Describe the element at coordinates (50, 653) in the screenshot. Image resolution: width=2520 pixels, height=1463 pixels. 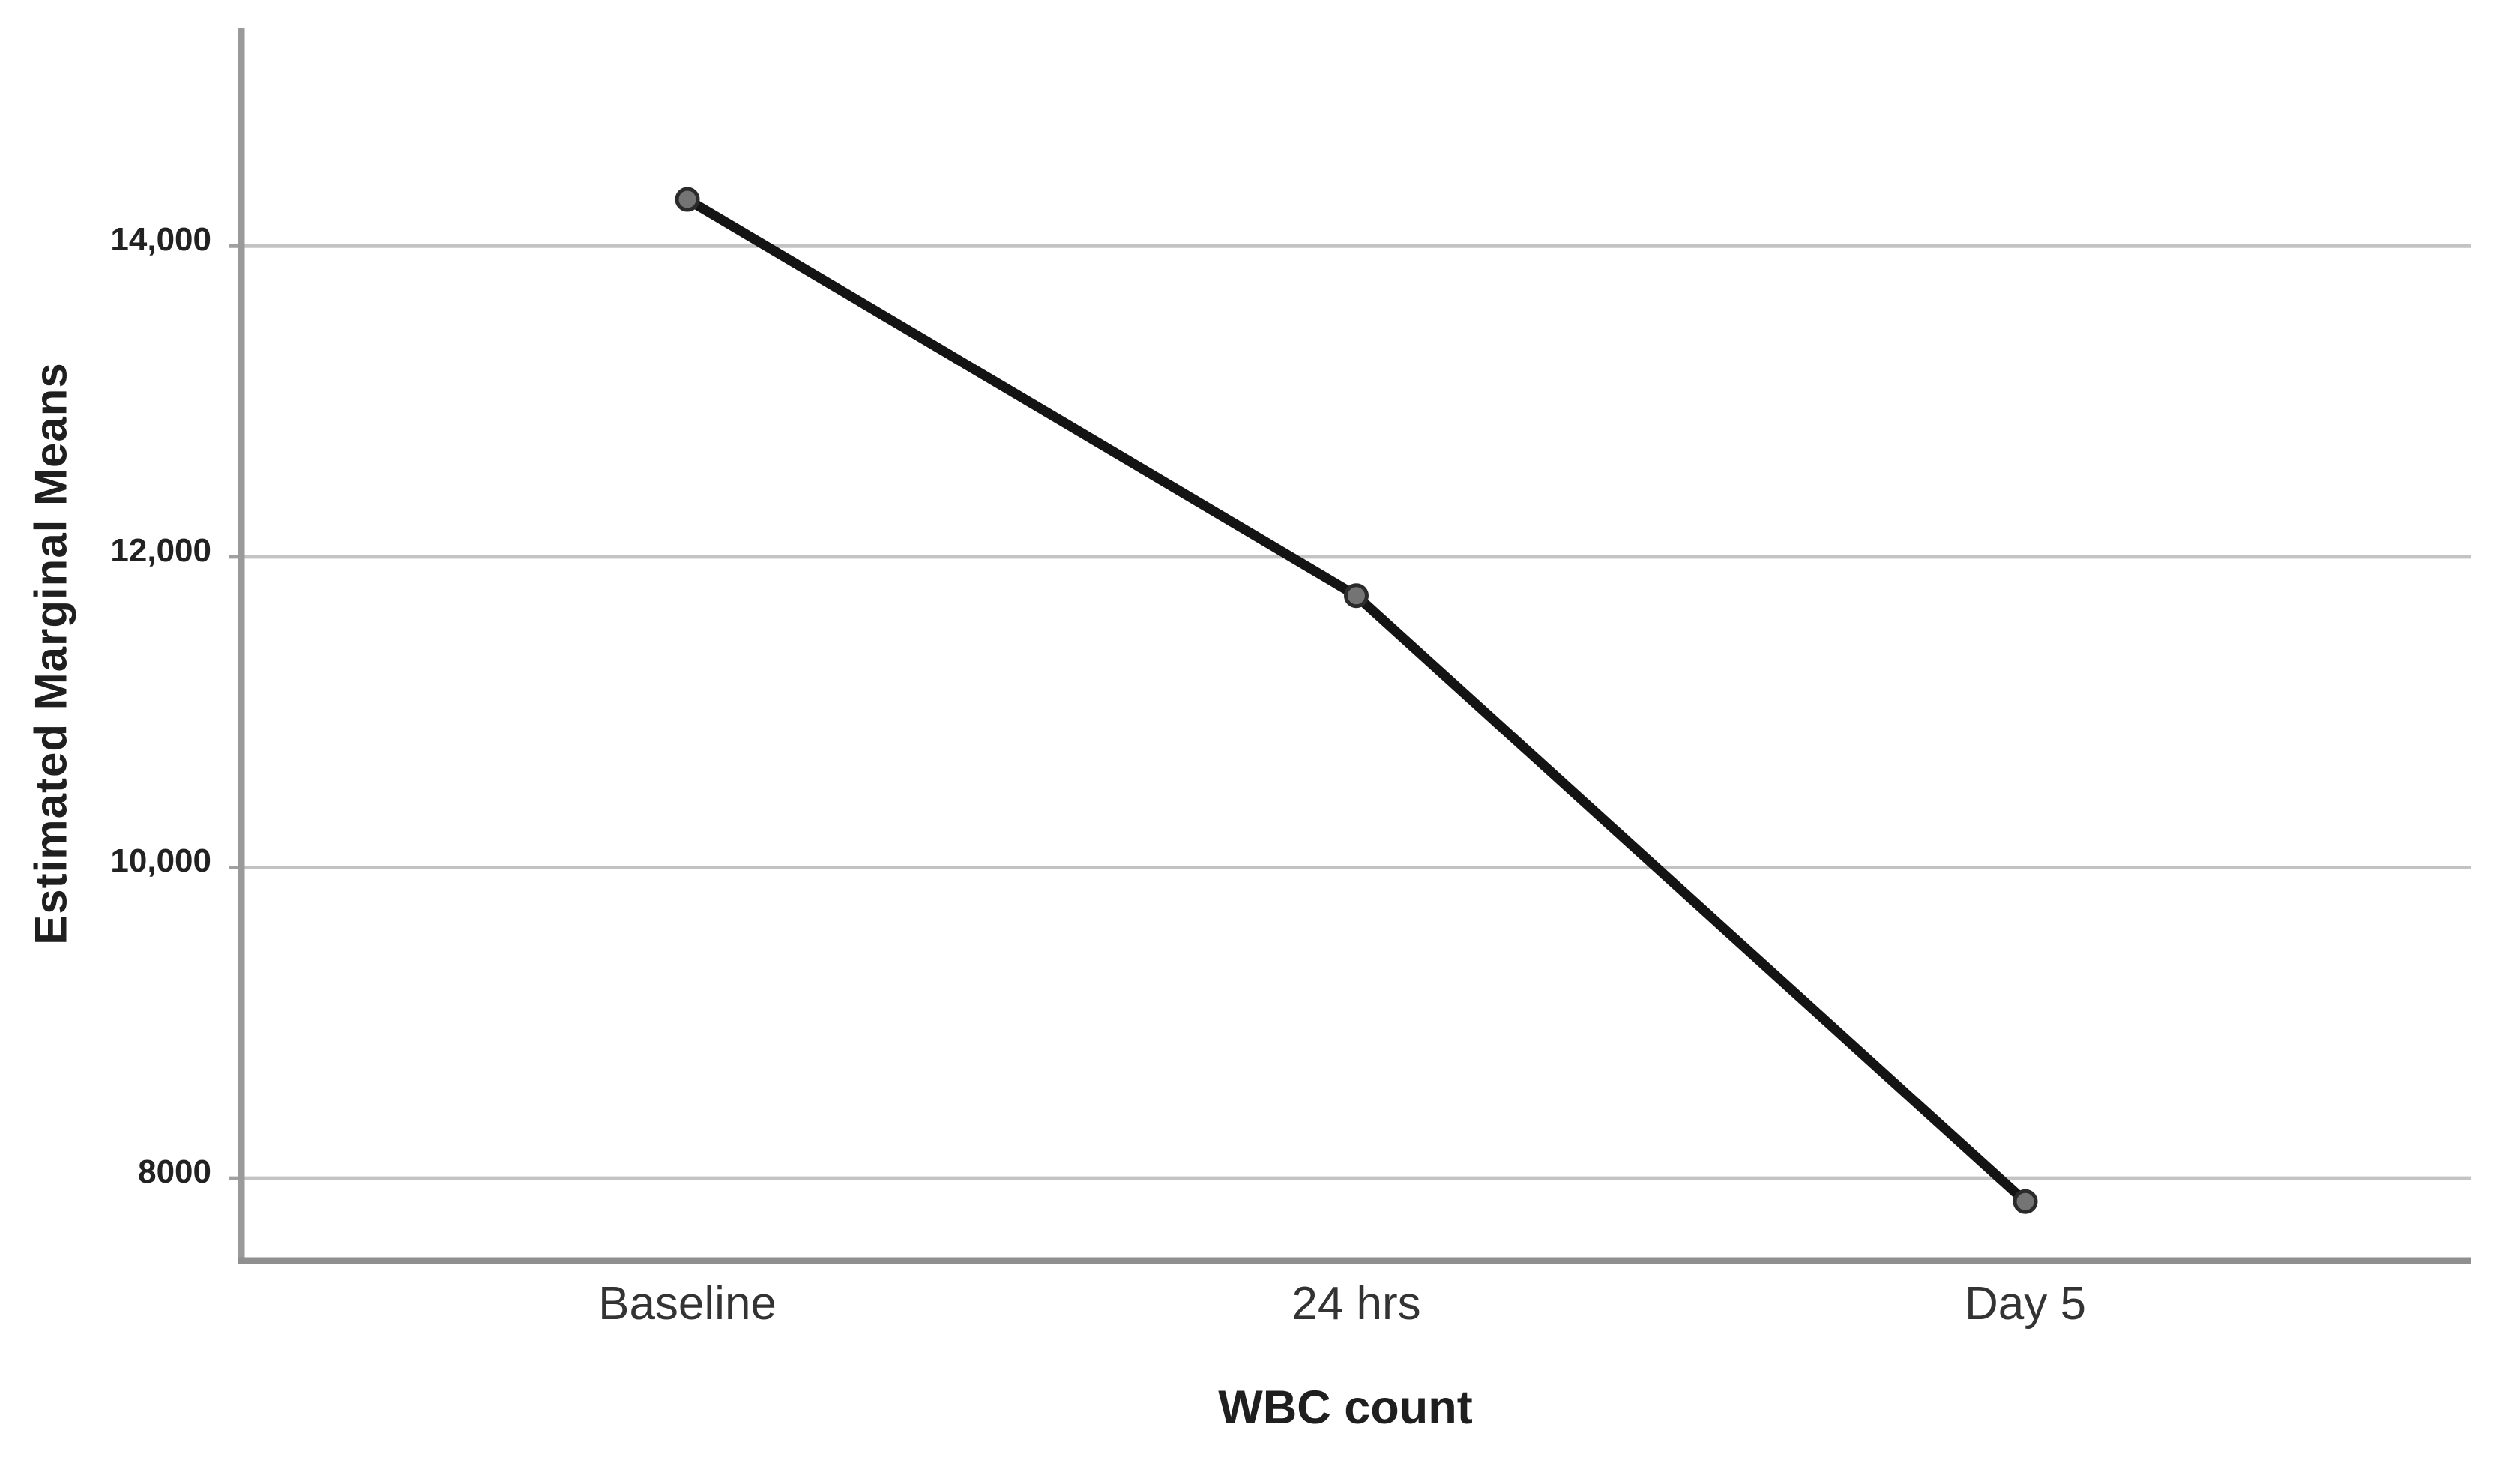
I see `y-axis-title: Estimated Marginal Means` at that location.